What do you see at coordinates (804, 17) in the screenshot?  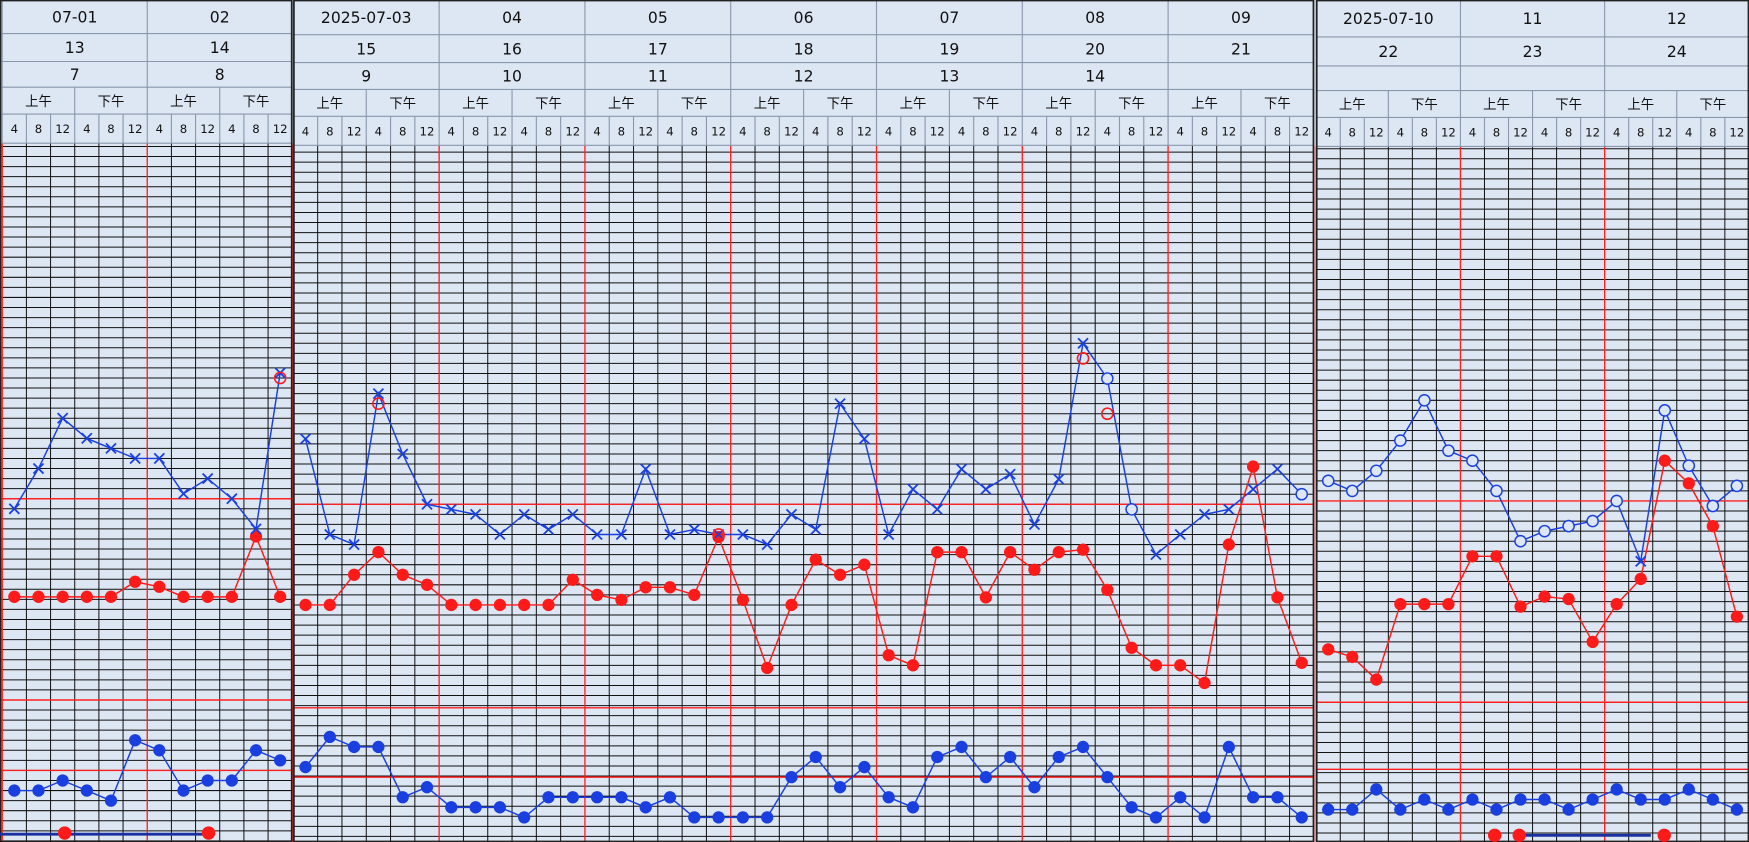 I see `dates-label: 06` at bounding box center [804, 17].